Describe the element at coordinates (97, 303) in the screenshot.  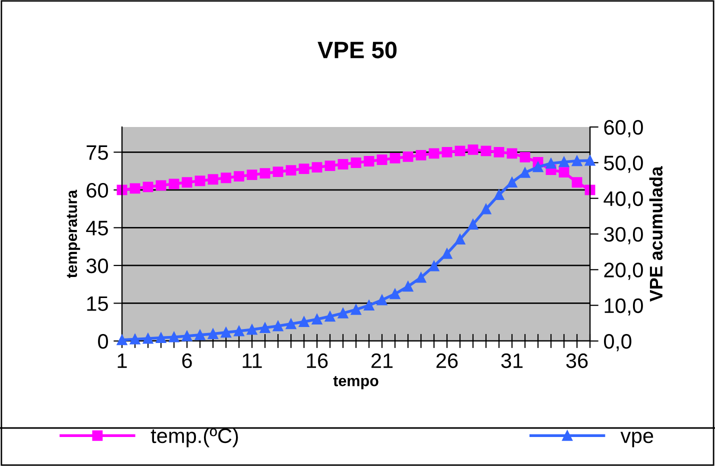
I see `y-tick-label: 15` at that location.